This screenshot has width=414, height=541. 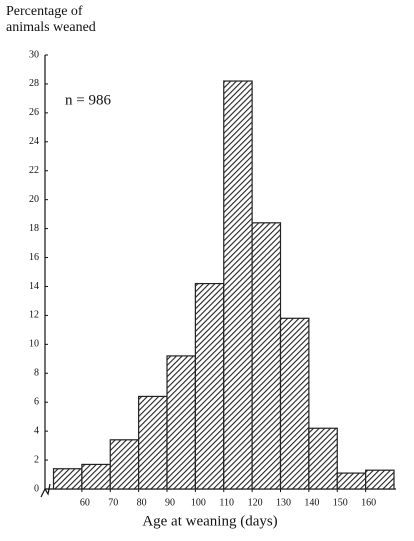 I want to click on x-tick-label: 100, so click(x=198, y=502).